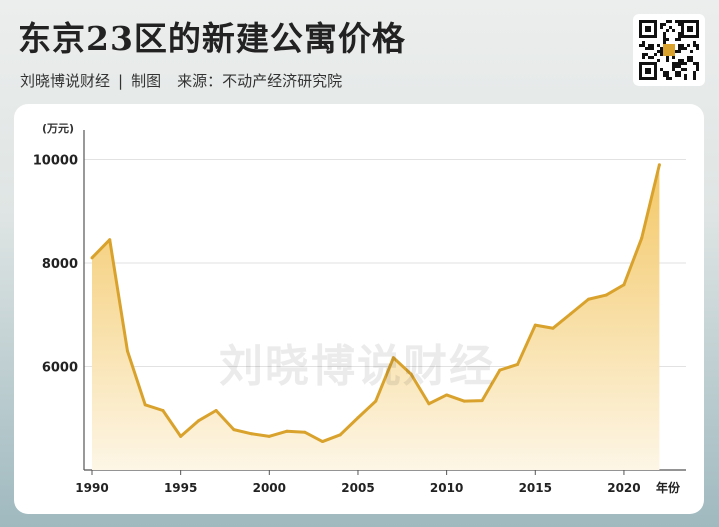 This screenshot has width=719, height=527. What do you see at coordinates (446, 488) in the screenshot?
I see `x-tick-label: 2010` at bounding box center [446, 488].